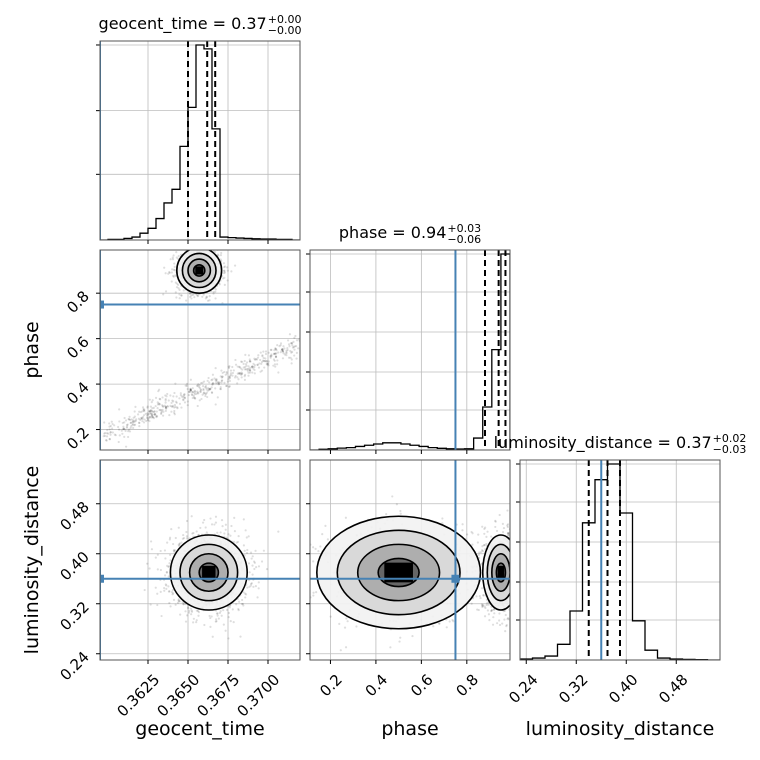 This screenshot has height=760, width=760. Describe the element at coordinates (455, 578) in the screenshot. I see `truth-marker` at that location.